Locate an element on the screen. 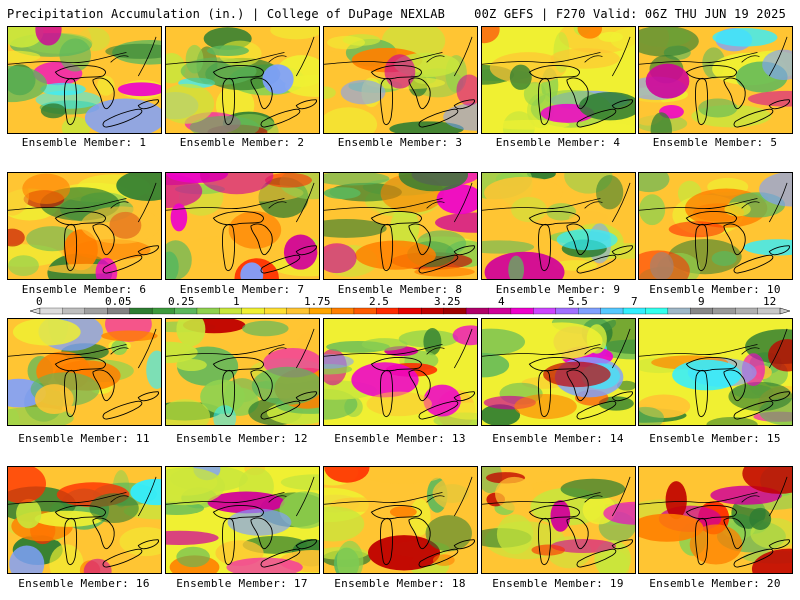  colorbar-tick-label: 0 is located at coordinates (39, 302).